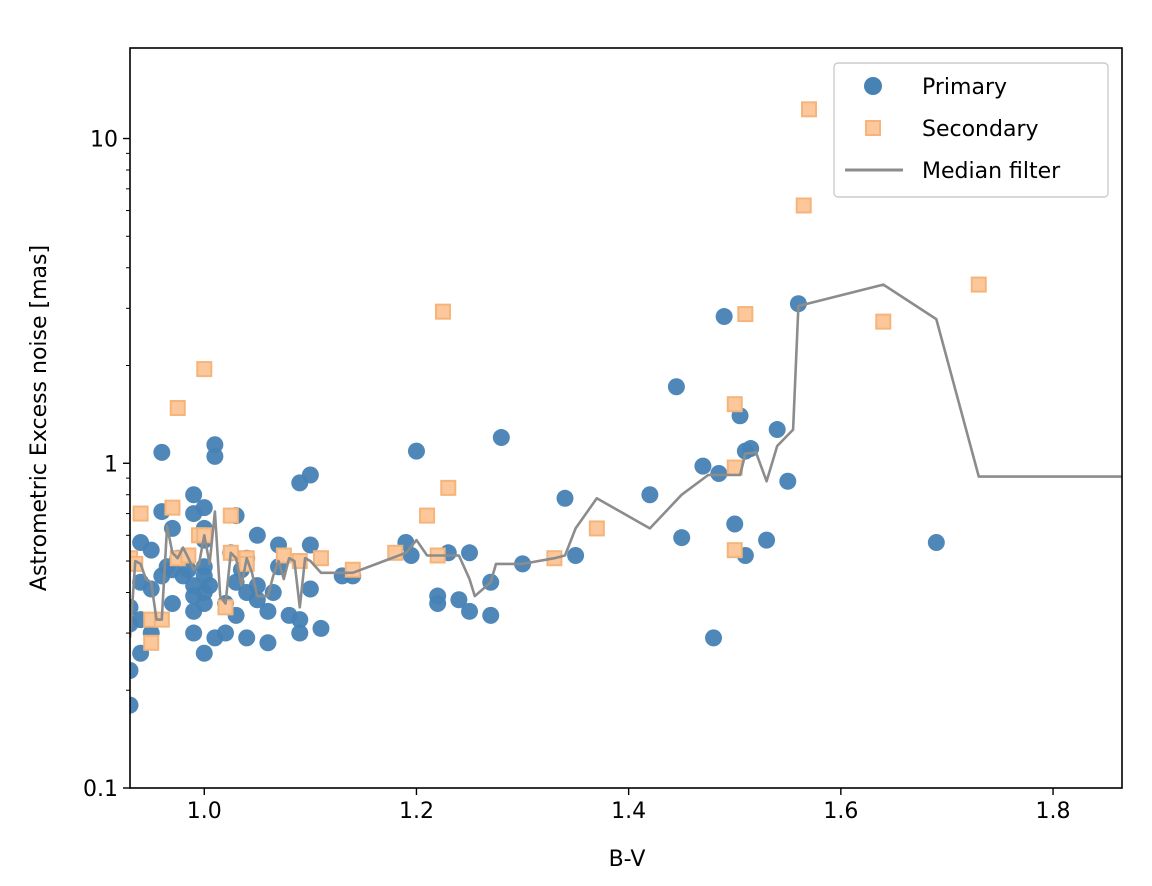  What do you see at coordinates (873, 128) in the screenshot?
I see `legend-secondary-marker` at bounding box center [873, 128].